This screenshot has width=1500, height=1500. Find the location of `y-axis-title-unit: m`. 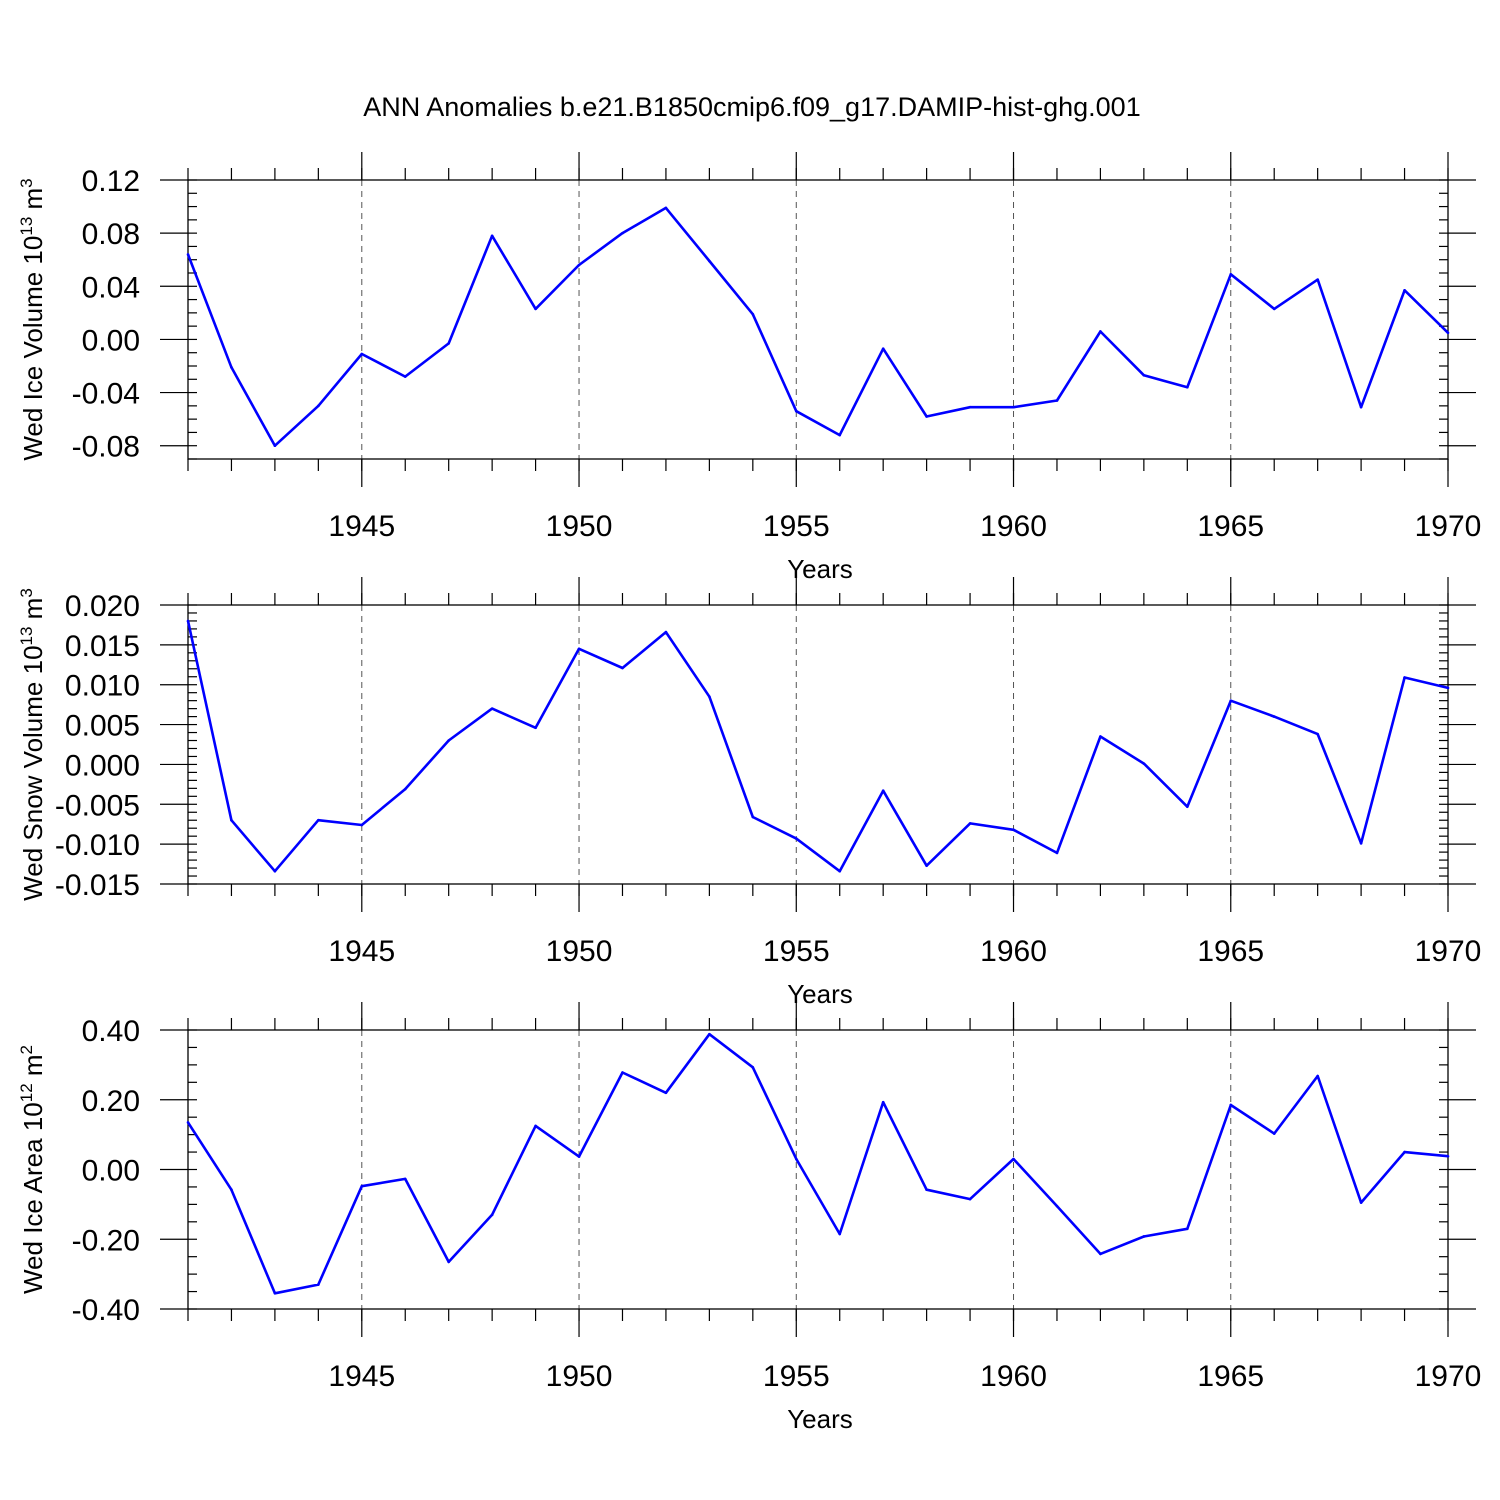

y-axis-title-unit: m is located at coordinates (33, 1068).